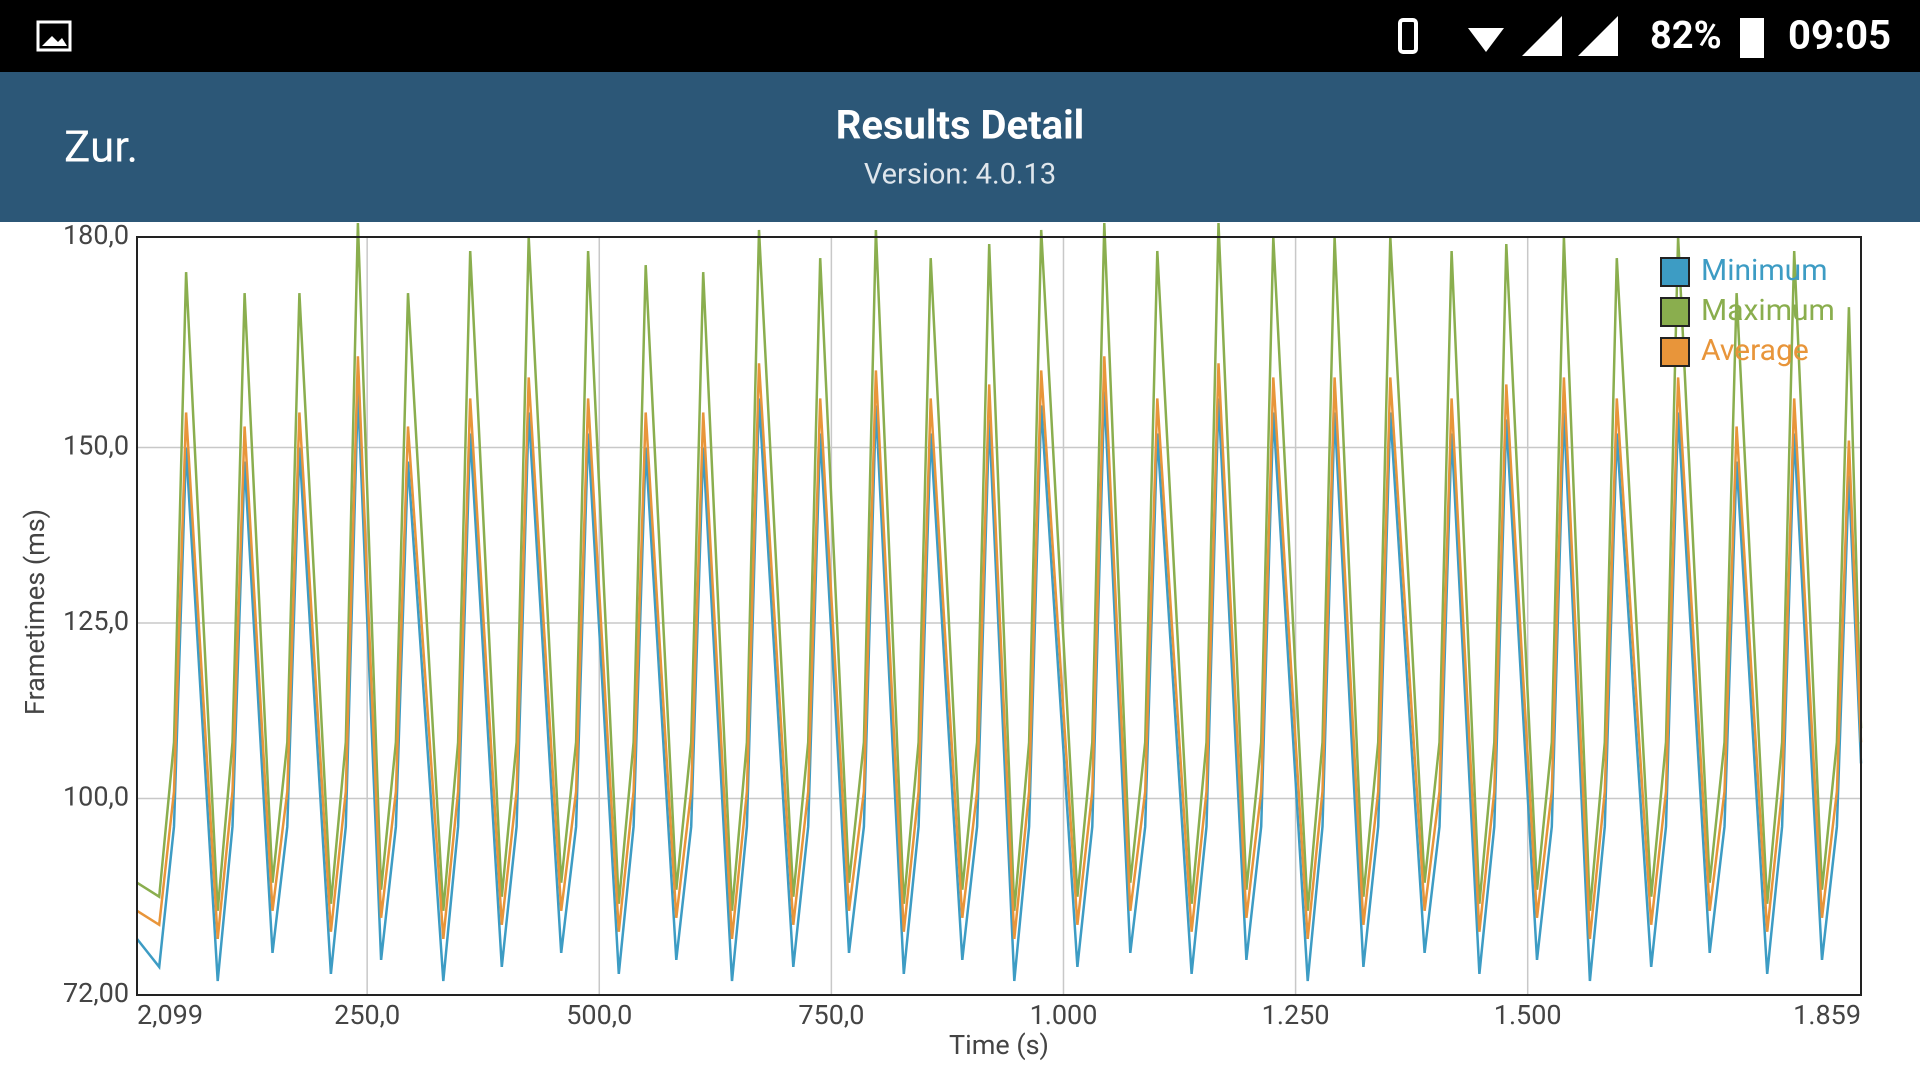 The height and width of the screenshot is (1080, 1920). I want to click on header-subtitle: Version: 4.0.13, so click(960, 175).